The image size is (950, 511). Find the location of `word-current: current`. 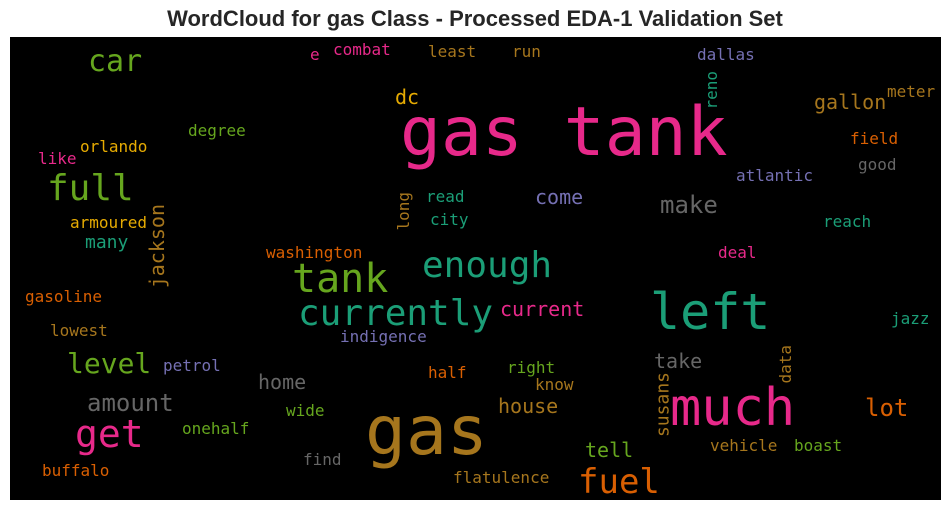

word-current: current is located at coordinates (542, 309).